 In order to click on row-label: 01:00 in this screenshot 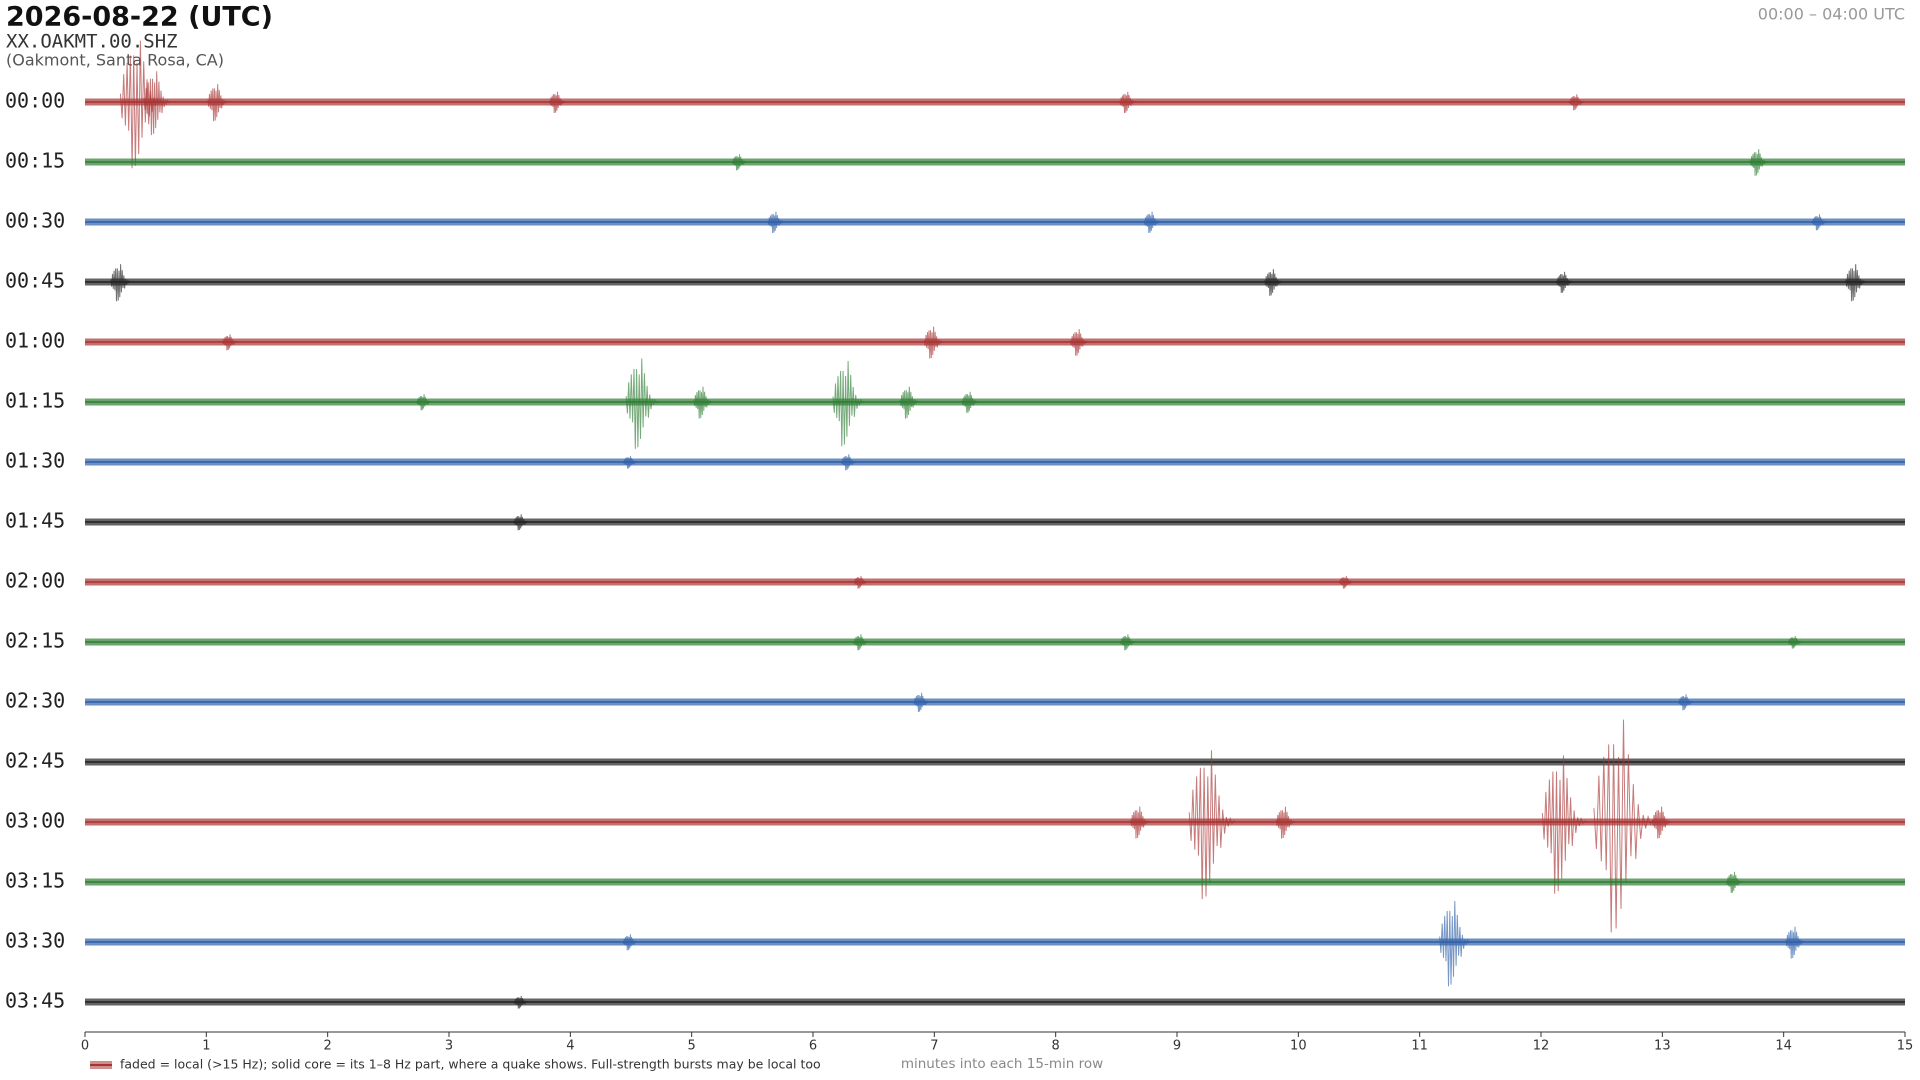, I will do `click(35, 341)`.